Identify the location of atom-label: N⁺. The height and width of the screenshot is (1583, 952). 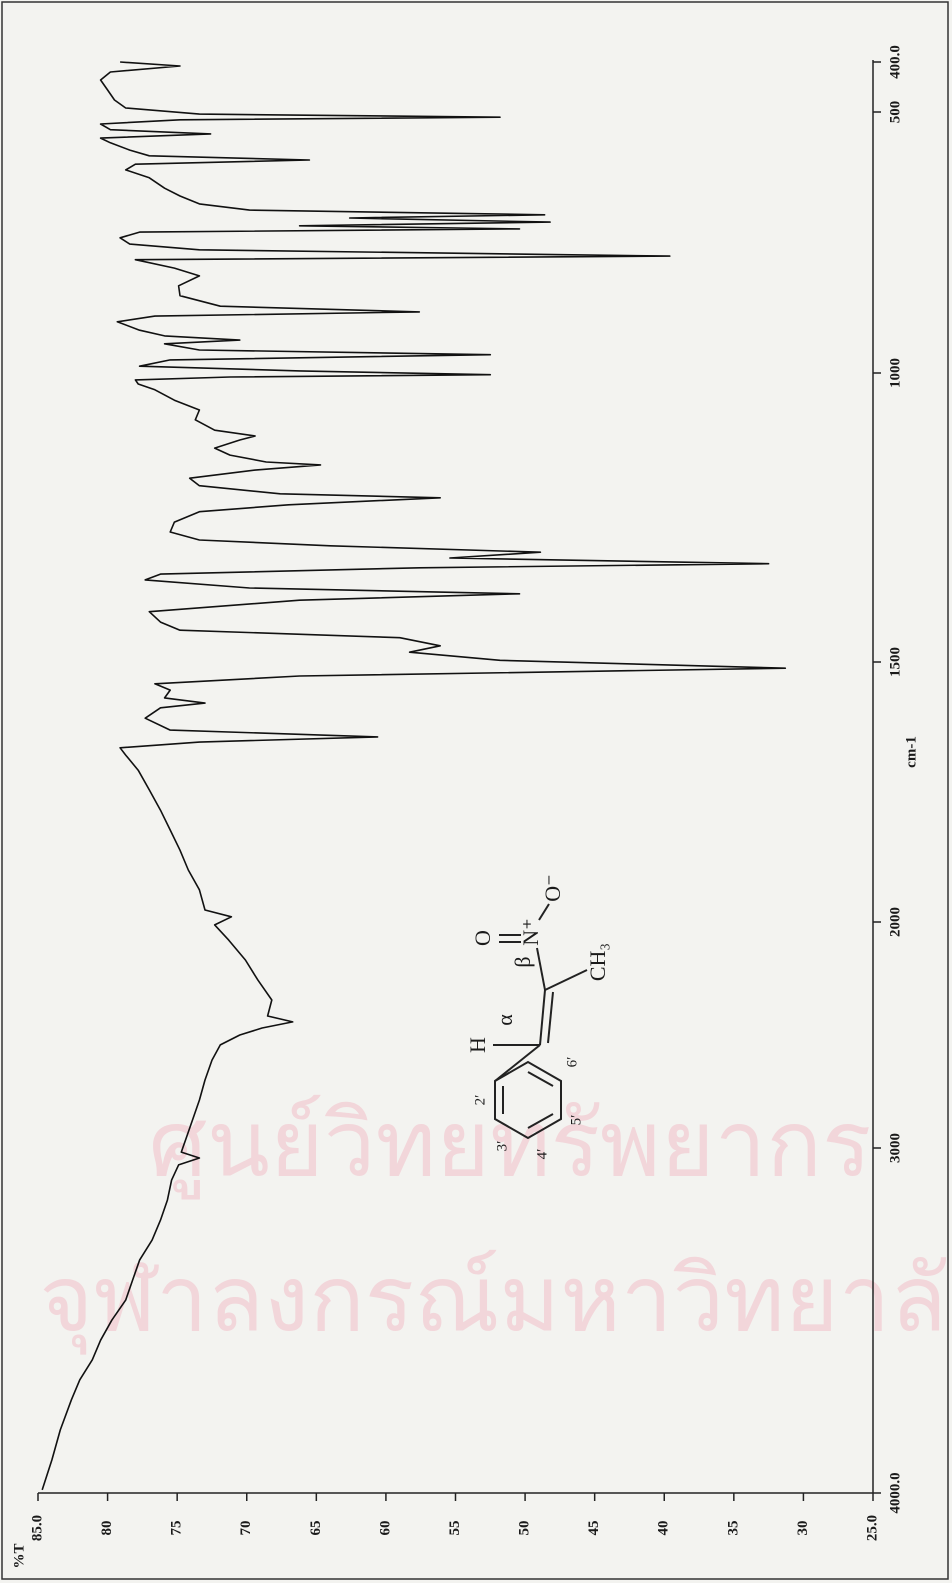
(530, 932).